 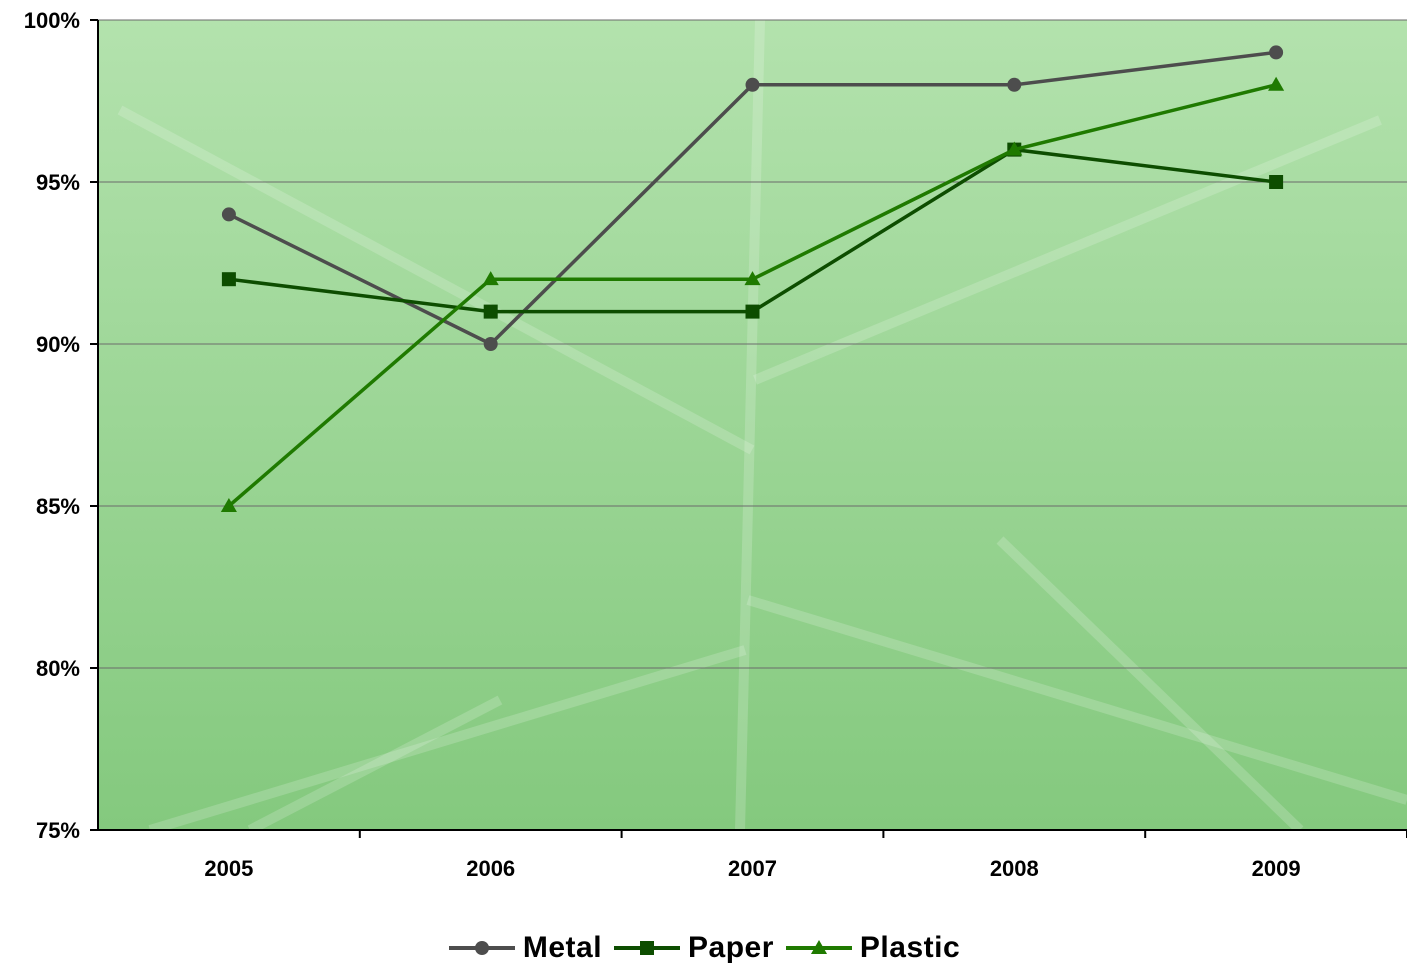 What do you see at coordinates (562, 947) in the screenshot?
I see `legend-label-metal: Metal` at bounding box center [562, 947].